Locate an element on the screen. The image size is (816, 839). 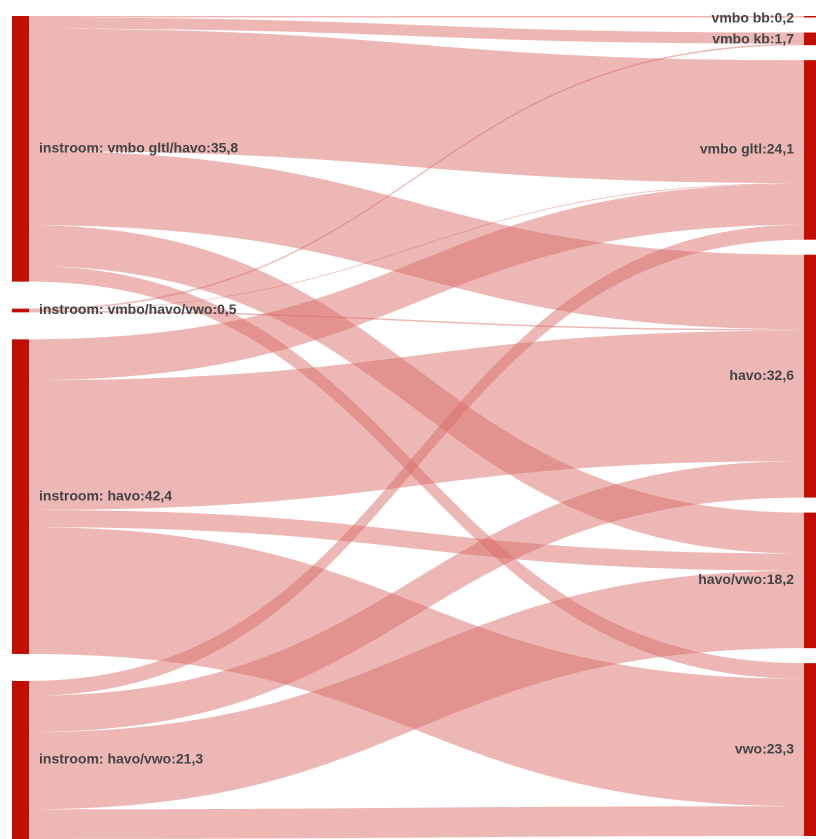
flow-link-vmbohv-to-havo is located at coordinates (416, 320).